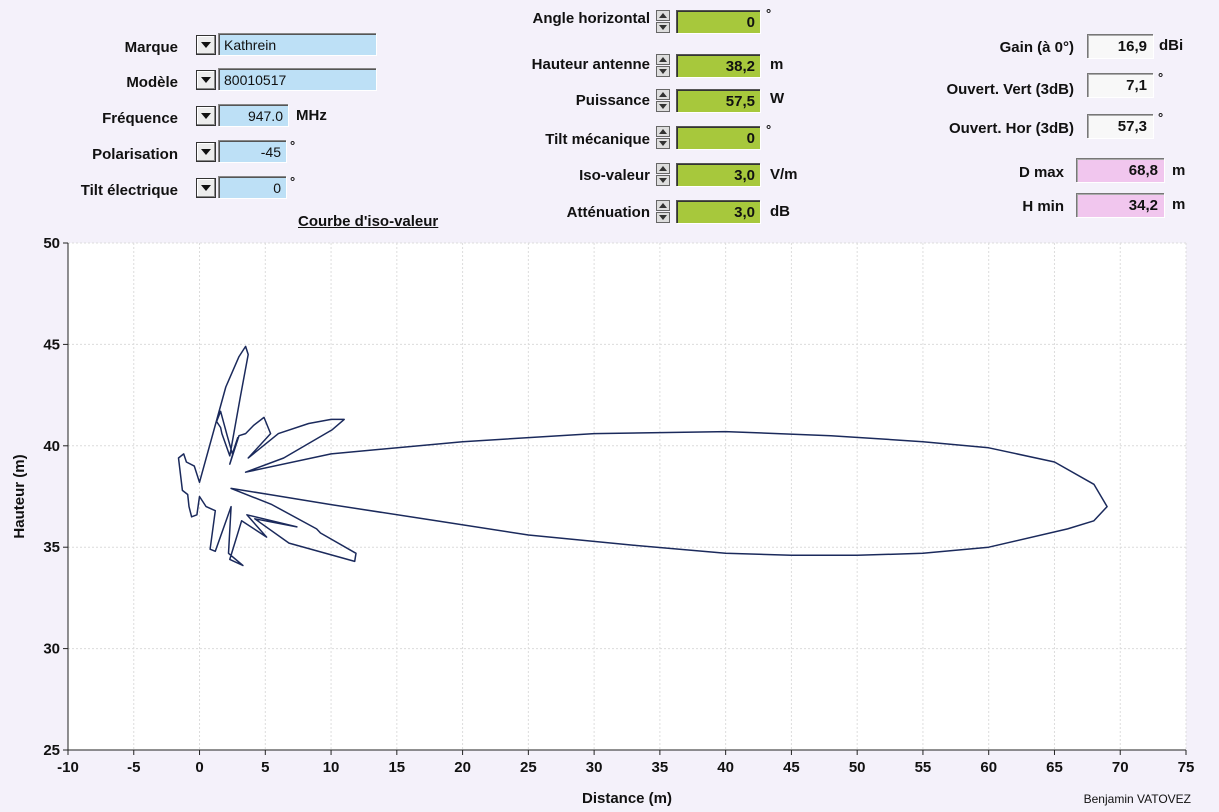  I want to click on iso-valeur-spinner, so click(663, 175).